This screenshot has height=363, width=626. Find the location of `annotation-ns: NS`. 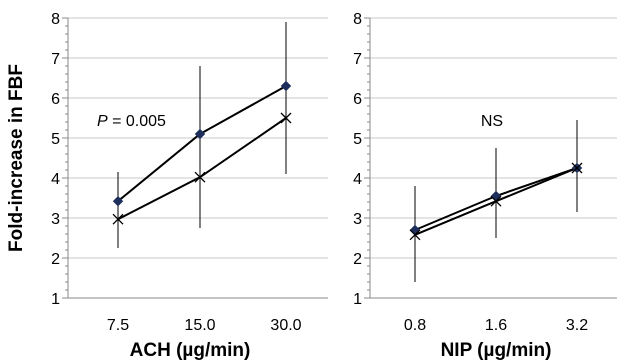

annotation-ns: NS is located at coordinates (492, 121).